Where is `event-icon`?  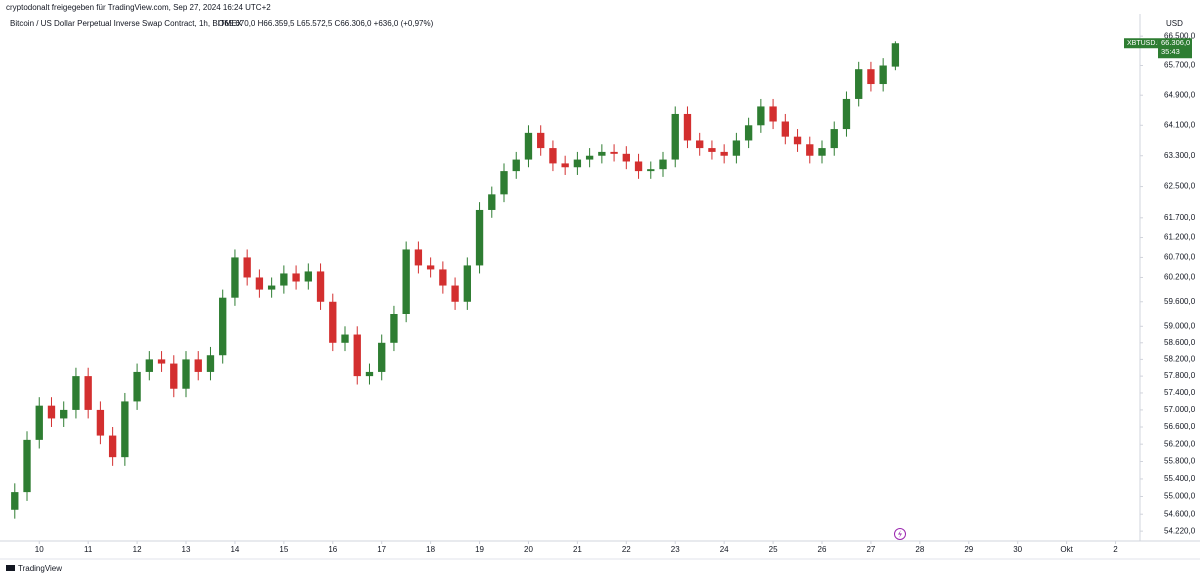
event-icon is located at coordinates (900, 534).